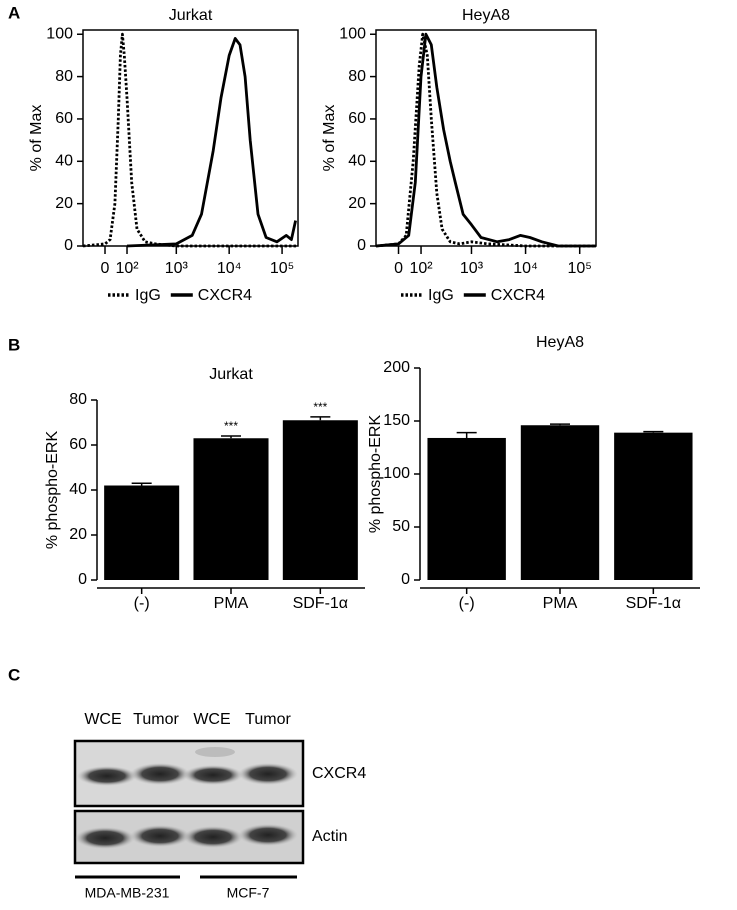 Image resolution: width=737 pixels, height=910 pixels. I want to click on band-label: Actin, so click(330, 836).